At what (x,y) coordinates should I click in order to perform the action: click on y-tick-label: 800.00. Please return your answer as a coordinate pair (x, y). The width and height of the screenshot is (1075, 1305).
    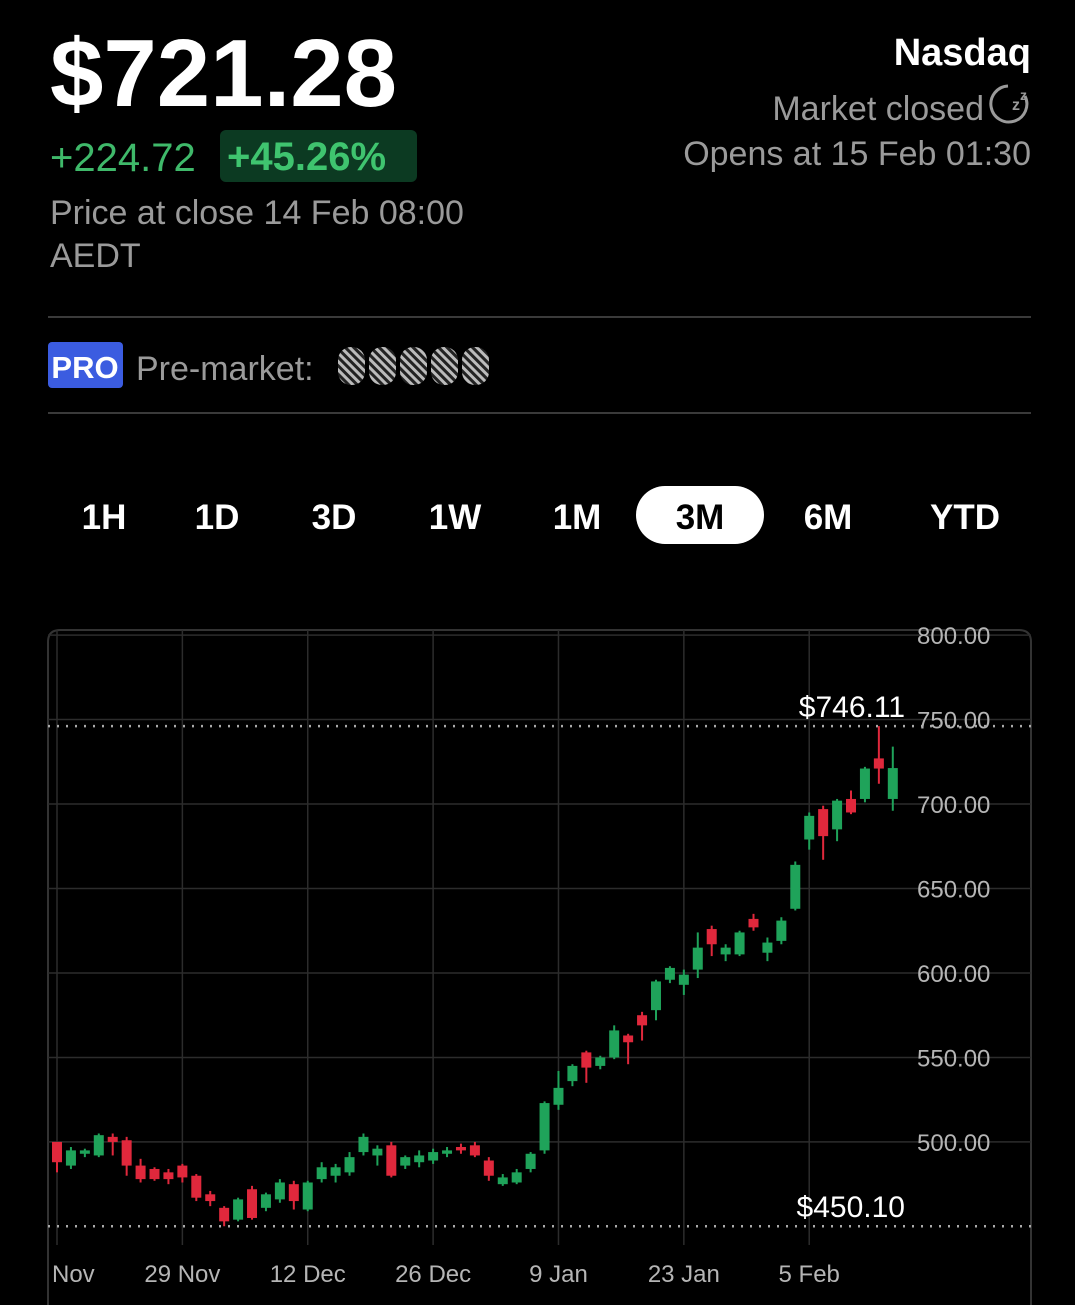
    Looking at the image, I should click on (953, 636).